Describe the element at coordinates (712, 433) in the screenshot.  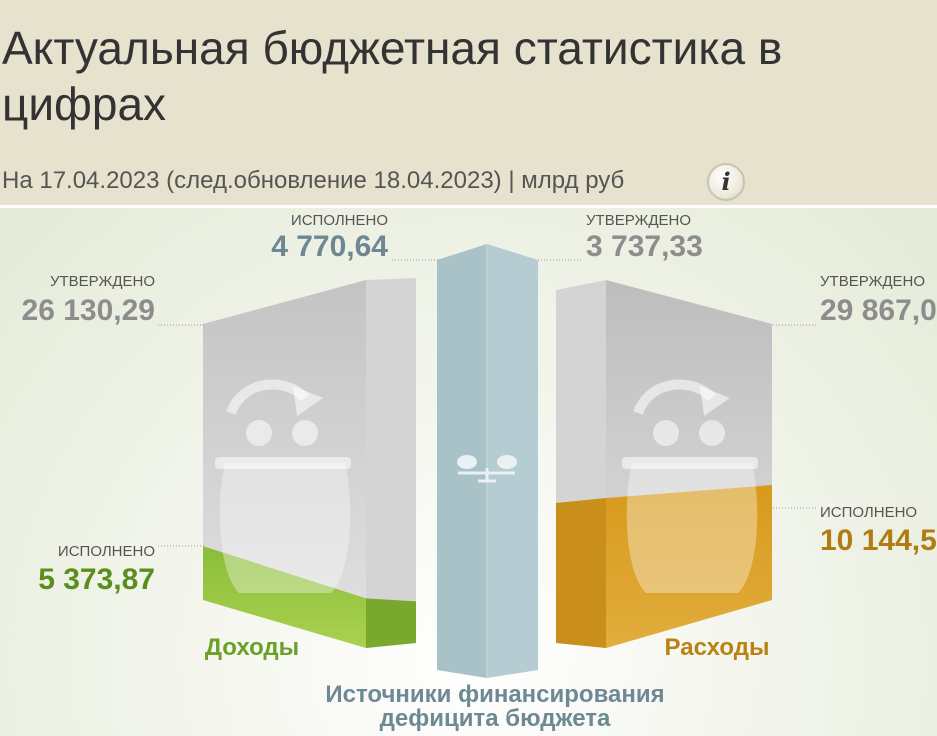
I see `expense-wallet-icon-knob-right` at that location.